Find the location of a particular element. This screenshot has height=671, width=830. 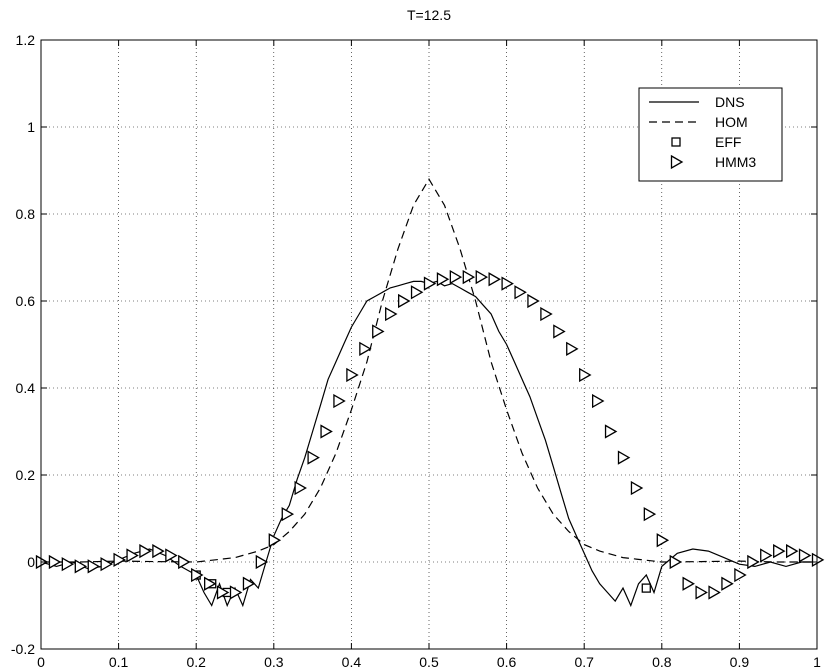

y-tick-label: 0.2 is located at coordinates (26, 475).